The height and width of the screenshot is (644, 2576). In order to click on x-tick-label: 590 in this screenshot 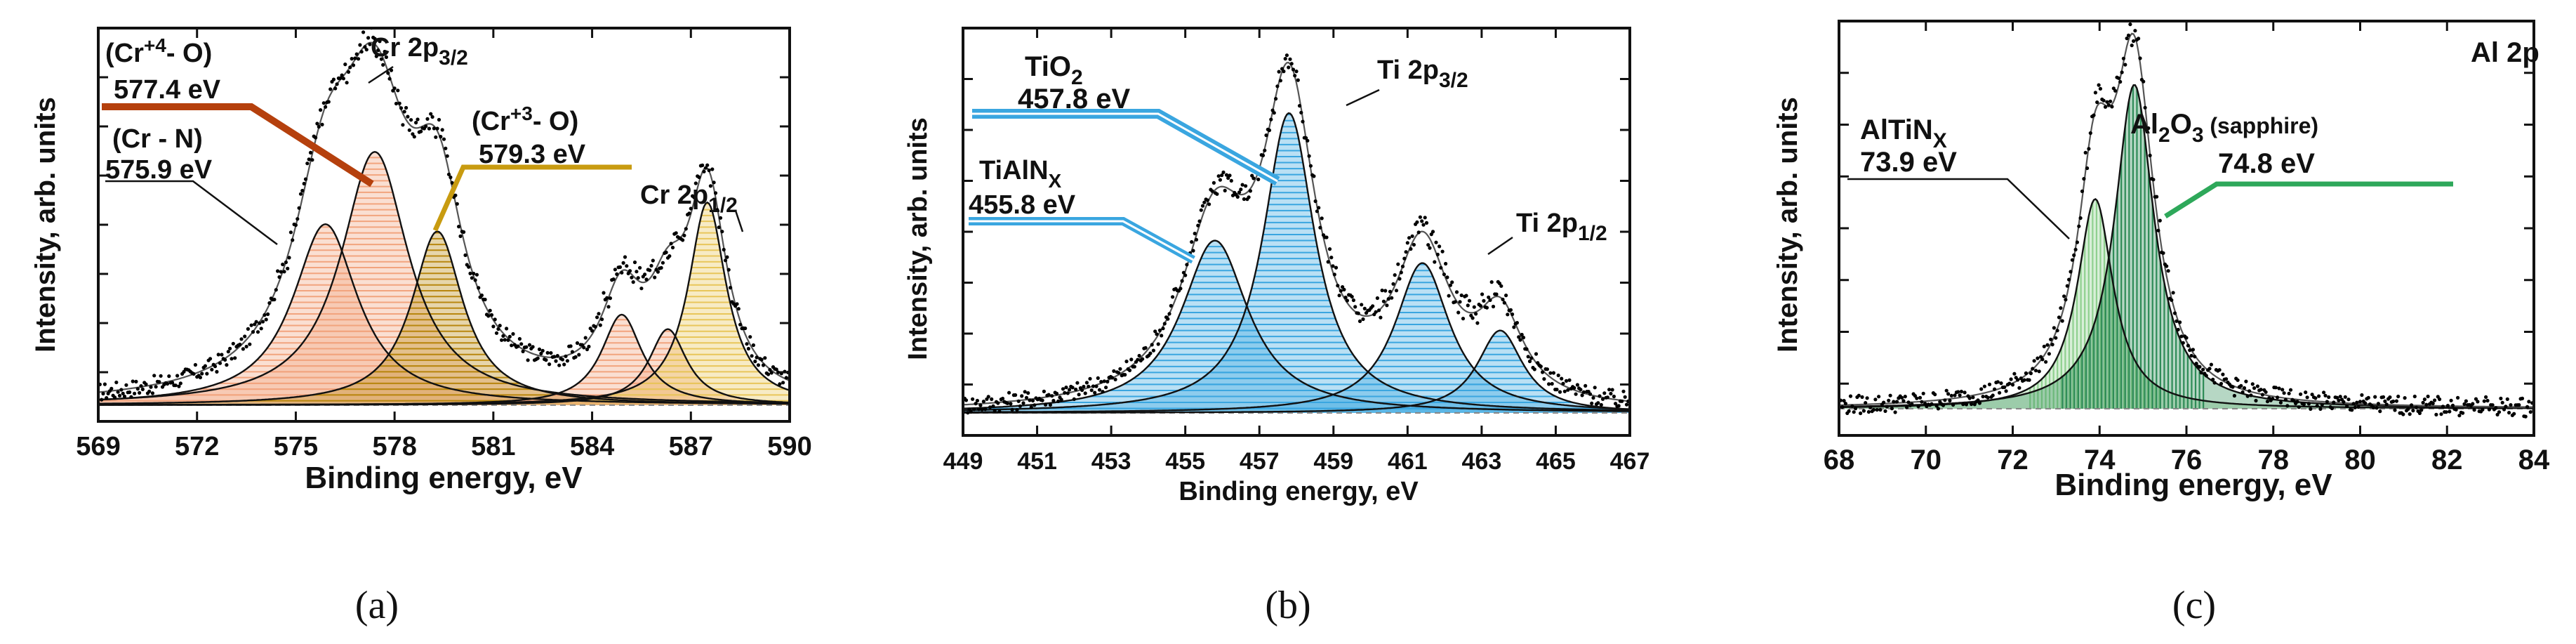, I will do `click(789, 446)`.